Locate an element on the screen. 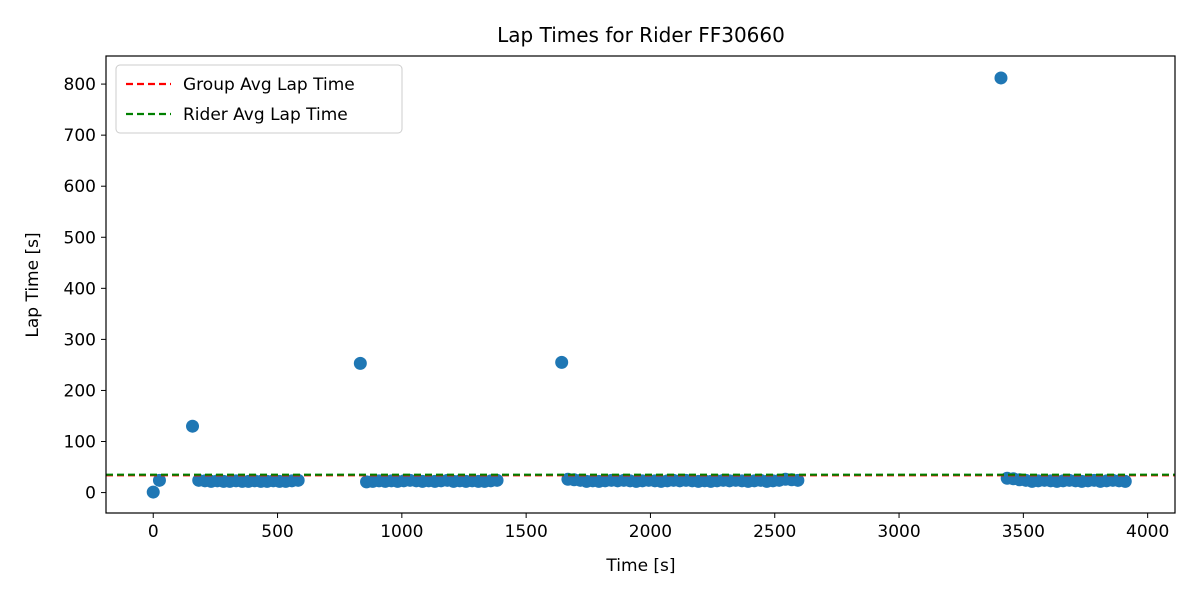 Image resolution: width=1200 pixels, height=600 pixels. x-tick-label: 4000 is located at coordinates (1147, 532).